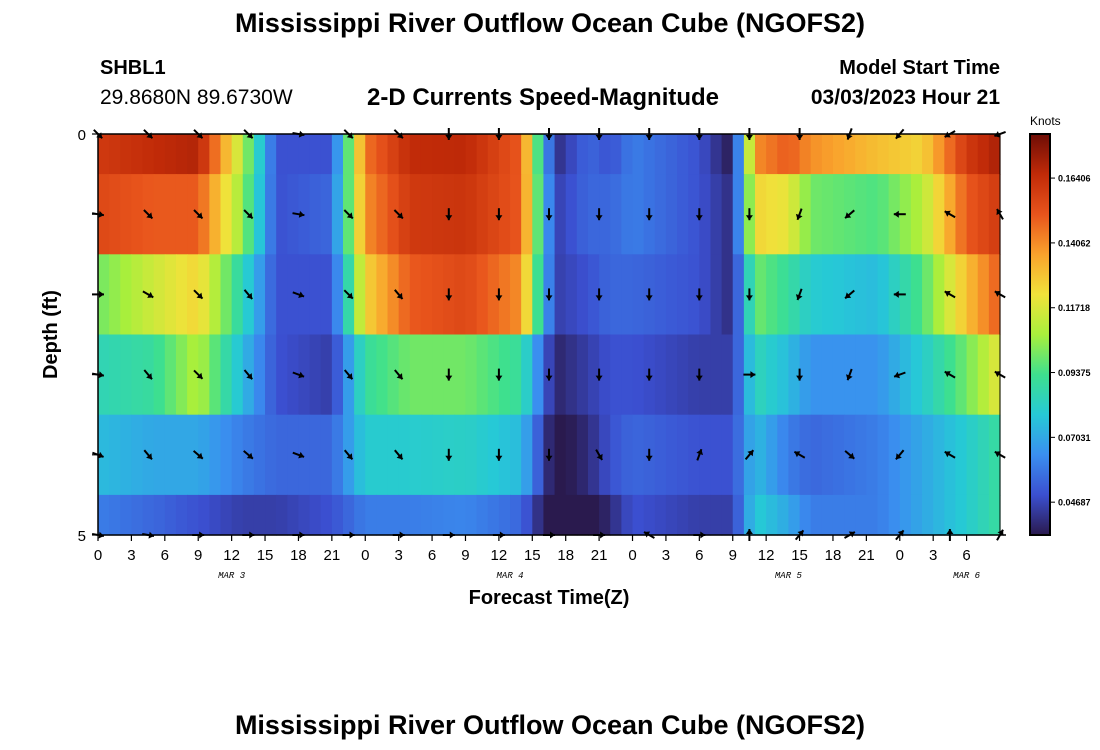  I want to click on colorbar-title: Knots, so click(1045, 121).